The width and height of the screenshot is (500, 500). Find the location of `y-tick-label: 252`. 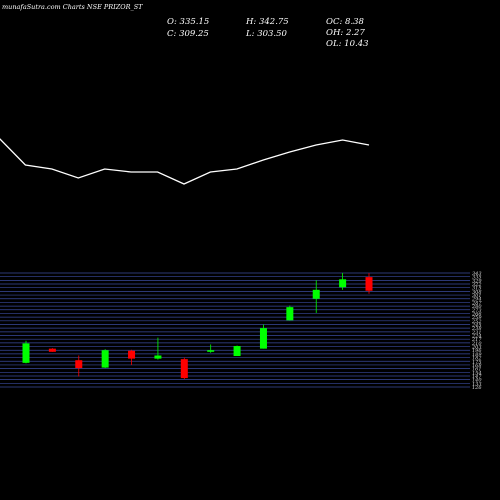

y-tick-label: 252 is located at coordinates (476, 322).